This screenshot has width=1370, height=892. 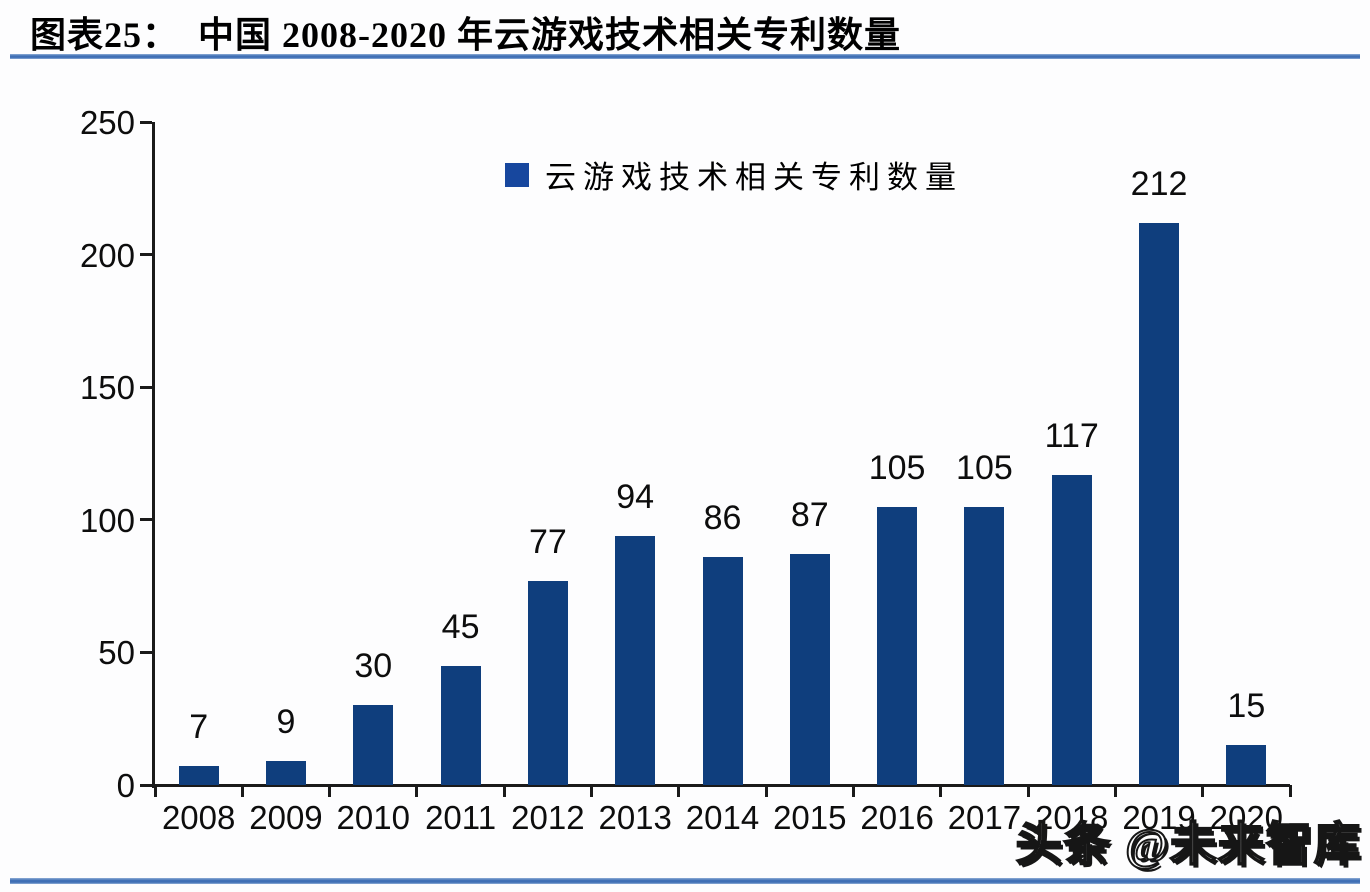 I want to click on x-axis-tick-label: 2011, so click(x=461, y=817).